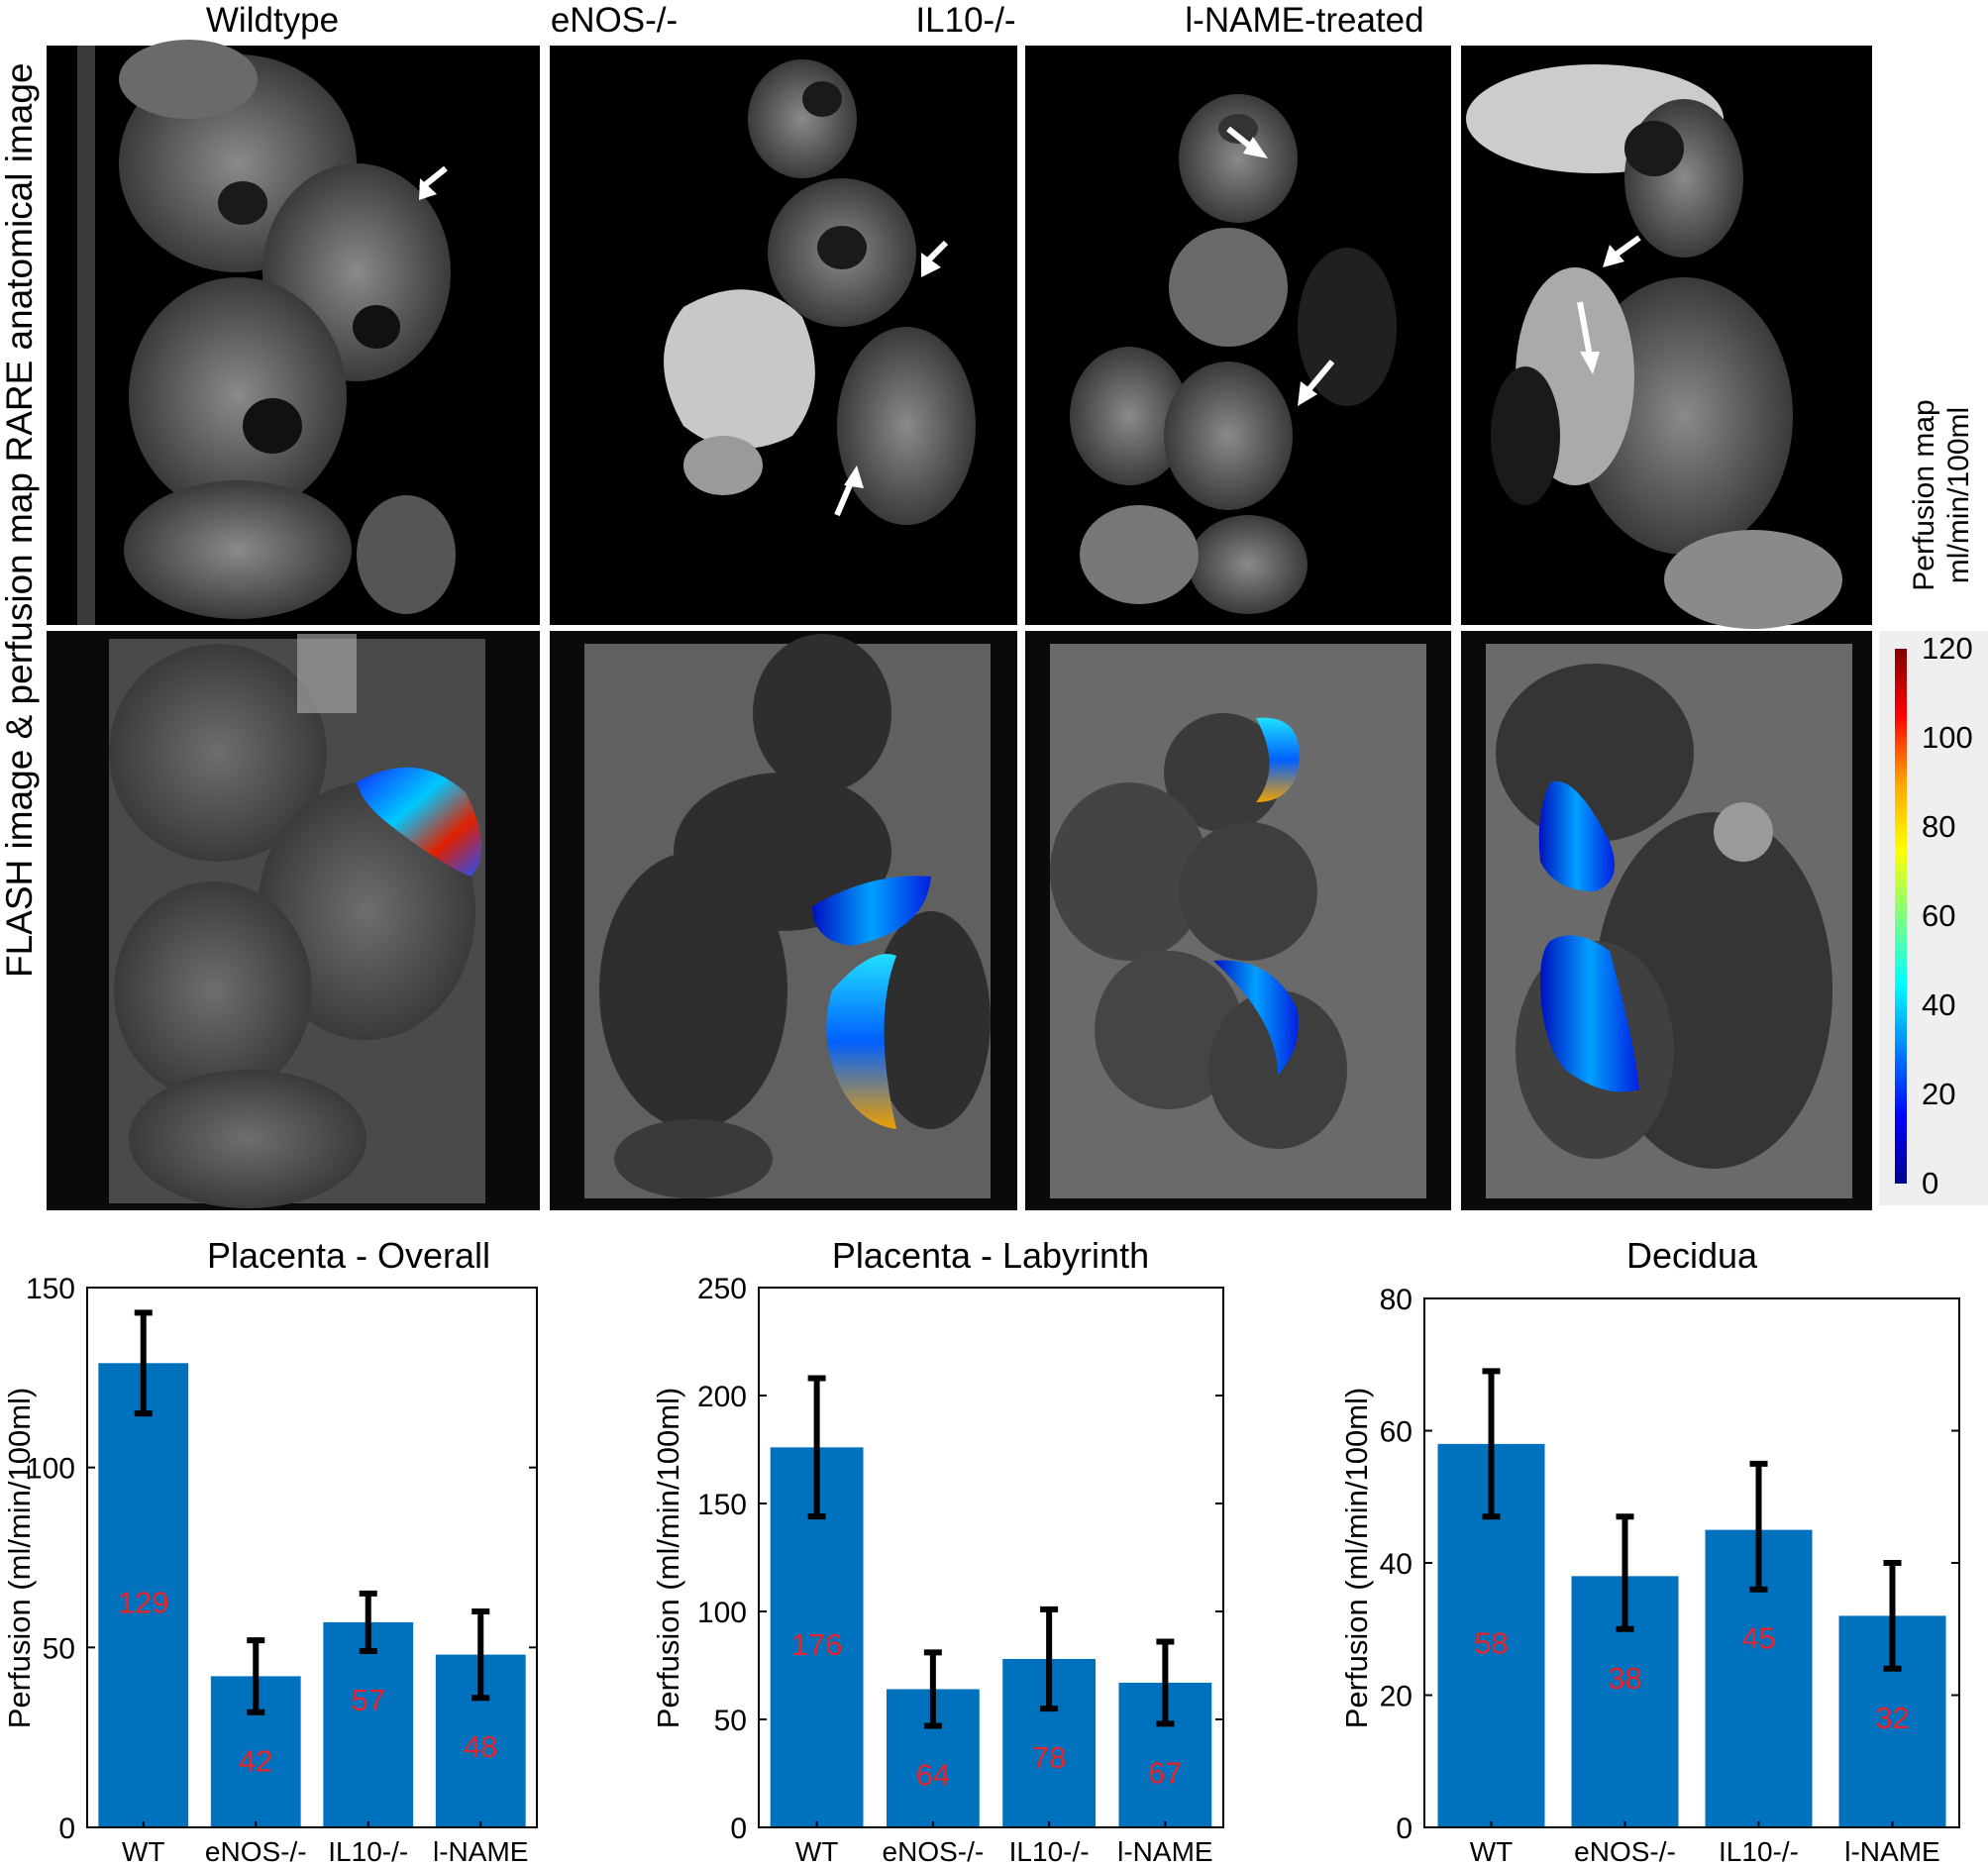 Image resolution: width=1988 pixels, height=1865 pixels. I want to click on colorbar-tick-label: 120, so click(1947, 648).